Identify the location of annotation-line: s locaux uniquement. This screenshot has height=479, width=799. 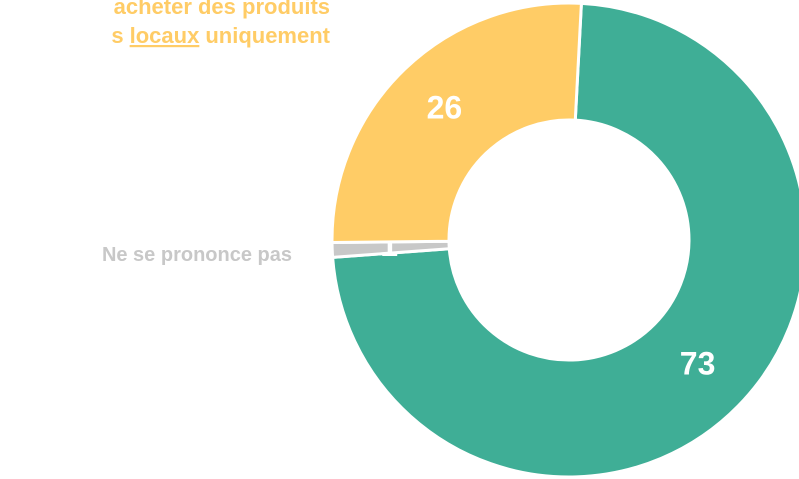
(220, 35).